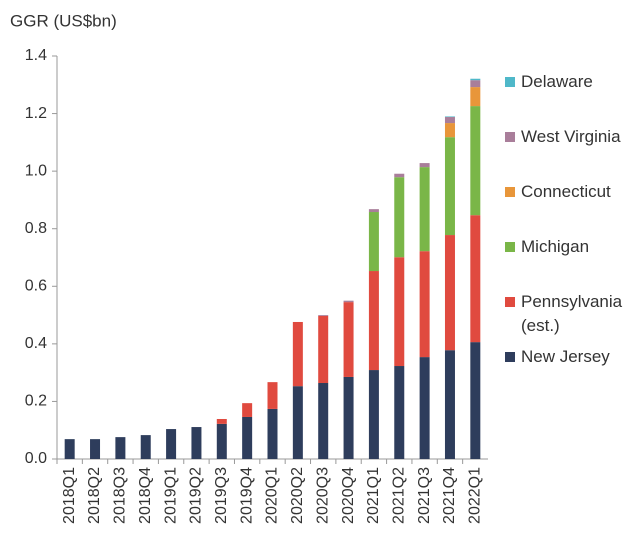 This screenshot has height=538, width=633. I want to click on x-tick-label: 2018Q1, so click(69, 495).